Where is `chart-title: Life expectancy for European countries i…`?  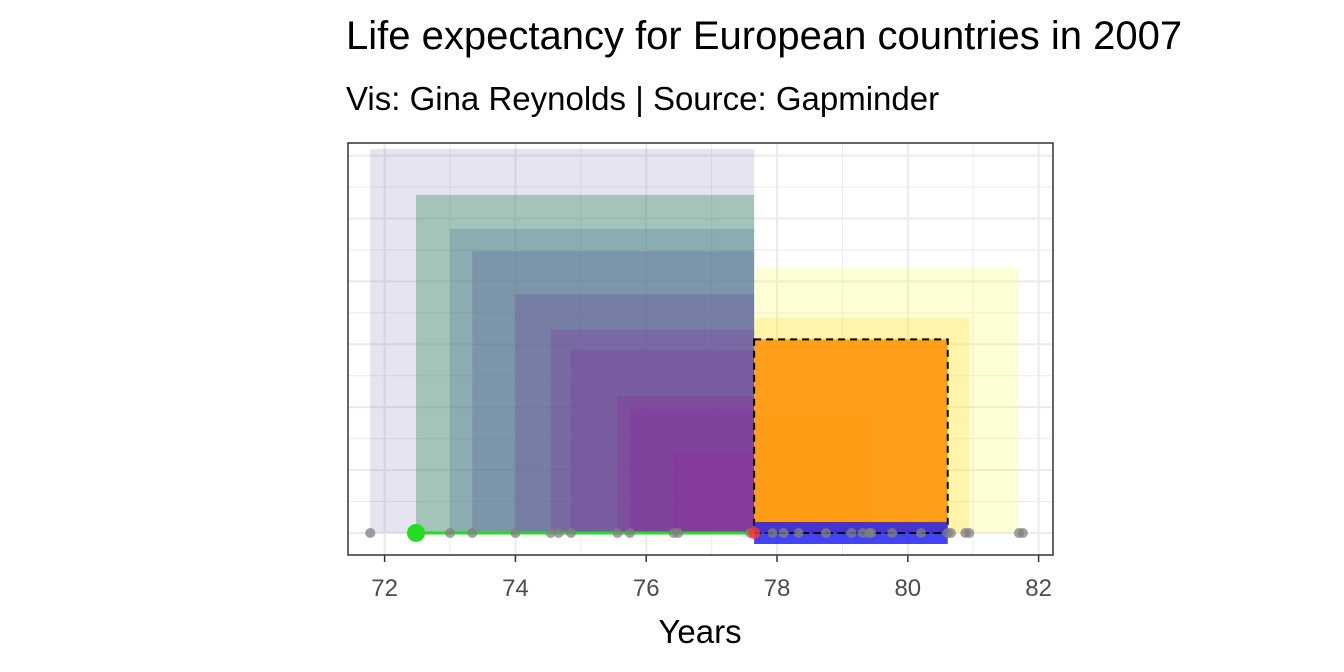 chart-title: Life expectancy for European countries i… is located at coordinates (764, 36).